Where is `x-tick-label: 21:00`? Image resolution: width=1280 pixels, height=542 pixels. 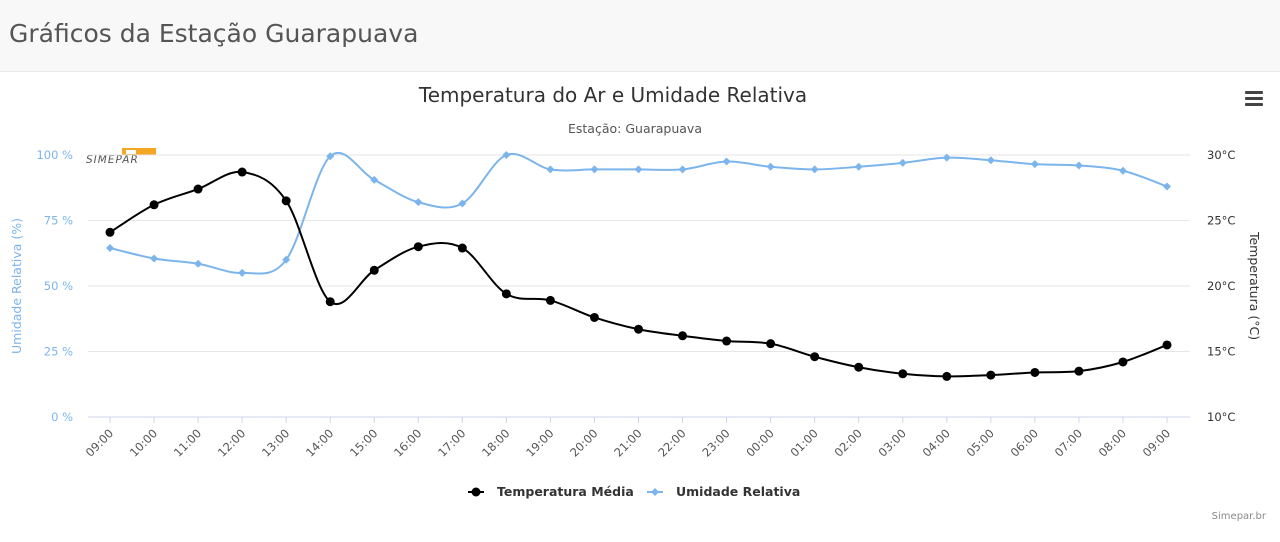
x-tick-label: 21:00 is located at coordinates (627, 442).